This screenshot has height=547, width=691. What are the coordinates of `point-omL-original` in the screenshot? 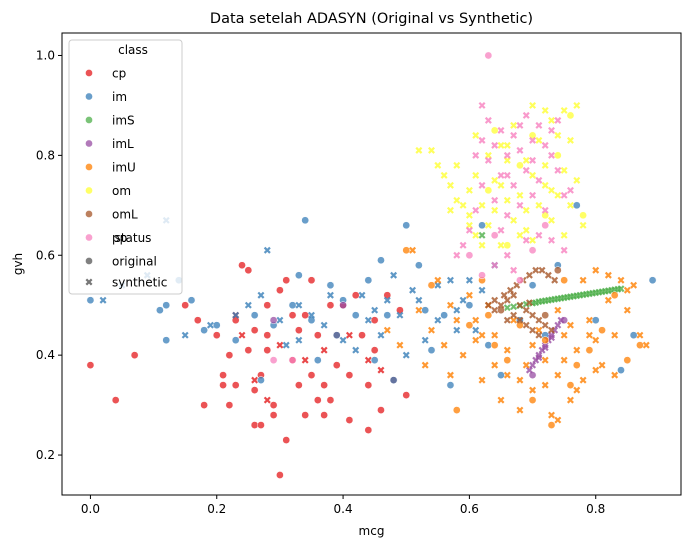 It's located at (557, 270).